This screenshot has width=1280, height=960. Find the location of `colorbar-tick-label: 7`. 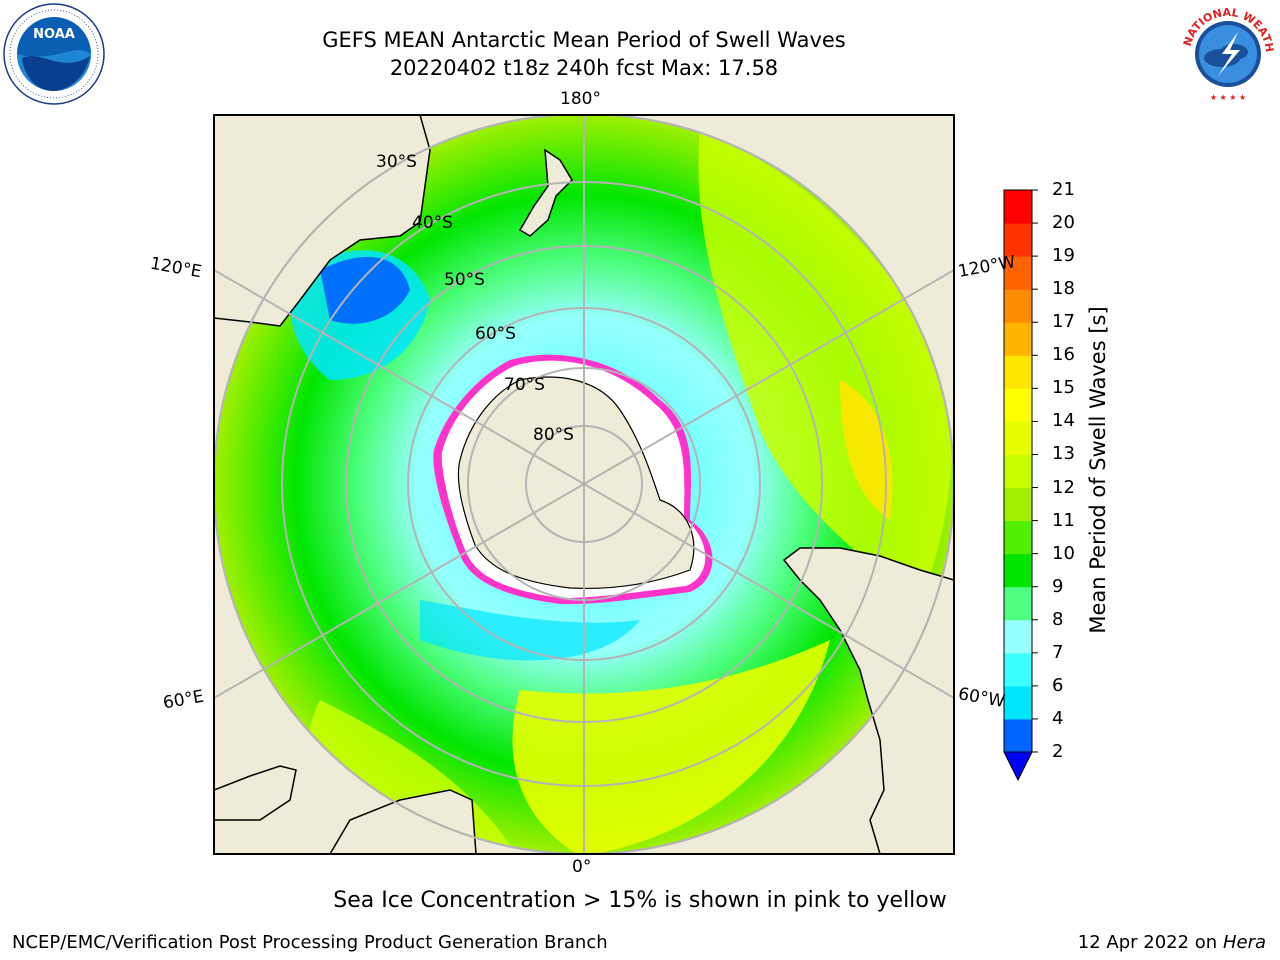

colorbar-tick-label: 7 is located at coordinates (1058, 652).